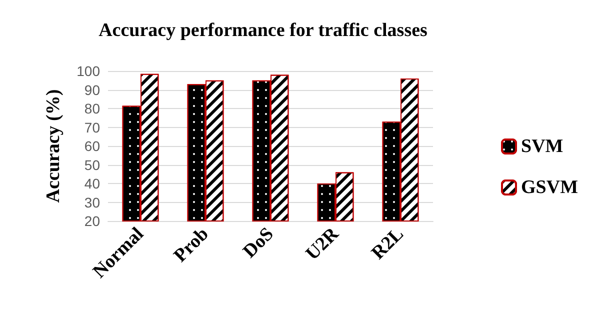 The height and width of the screenshot is (334, 601). What do you see at coordinates (92, 127) in the screenshot?
I see `y-tick-label: 70` at bounding box center [92, 127].